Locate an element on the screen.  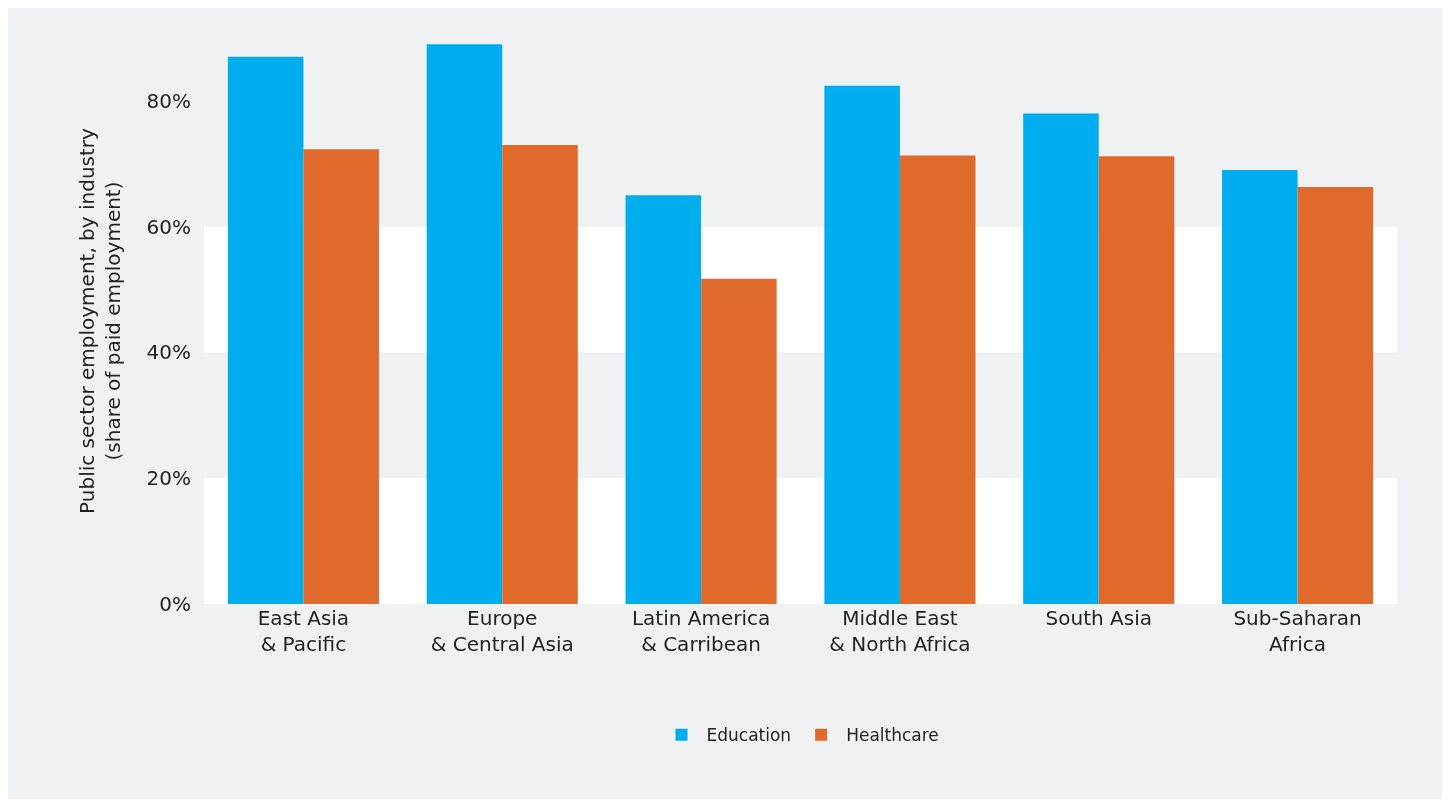
y-tick-label: 0% is located at coordinates (175, 604).